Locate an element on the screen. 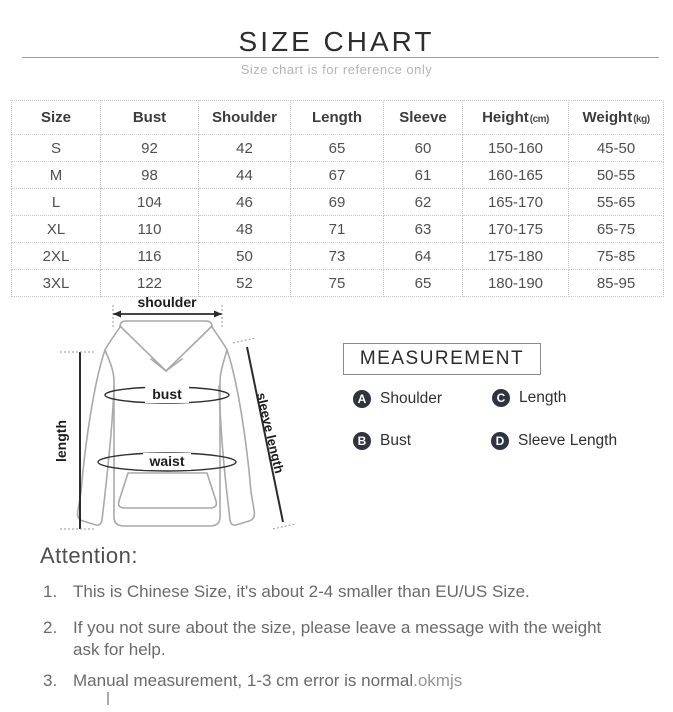  waist-label: waist is located at coordinates (166, 461).